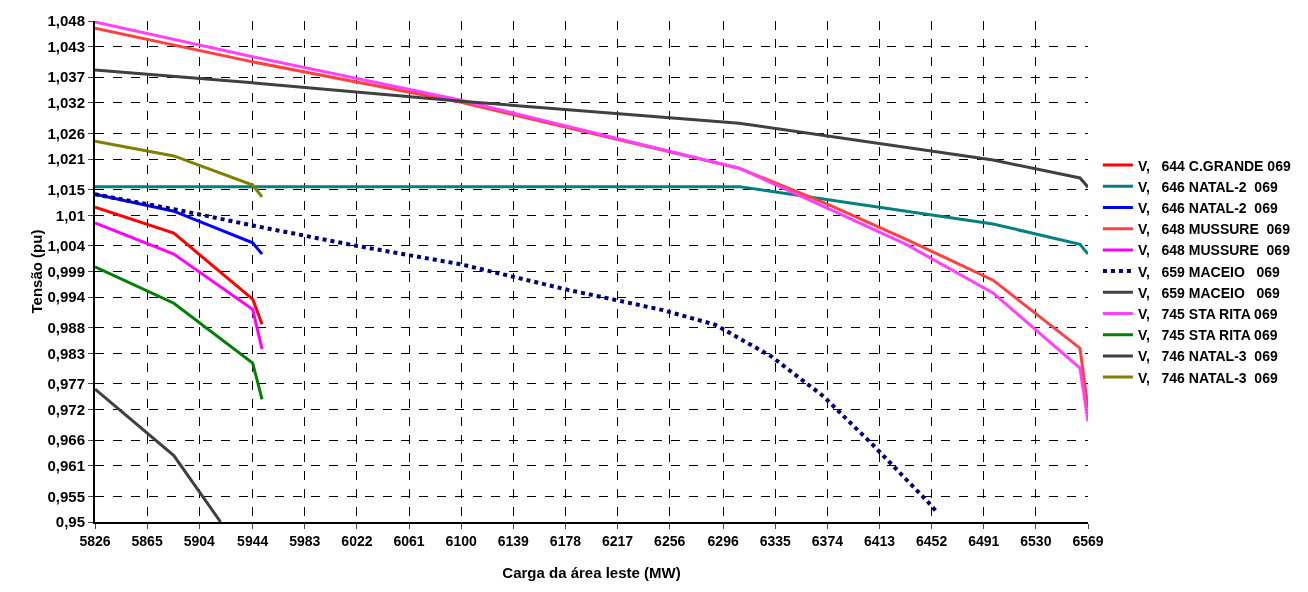 The image size is (1308, 592). What do you see at coordinates (513, 540) in the screenshot?
I see `x-tick-label: 6139` at bounding box center [513, 540].